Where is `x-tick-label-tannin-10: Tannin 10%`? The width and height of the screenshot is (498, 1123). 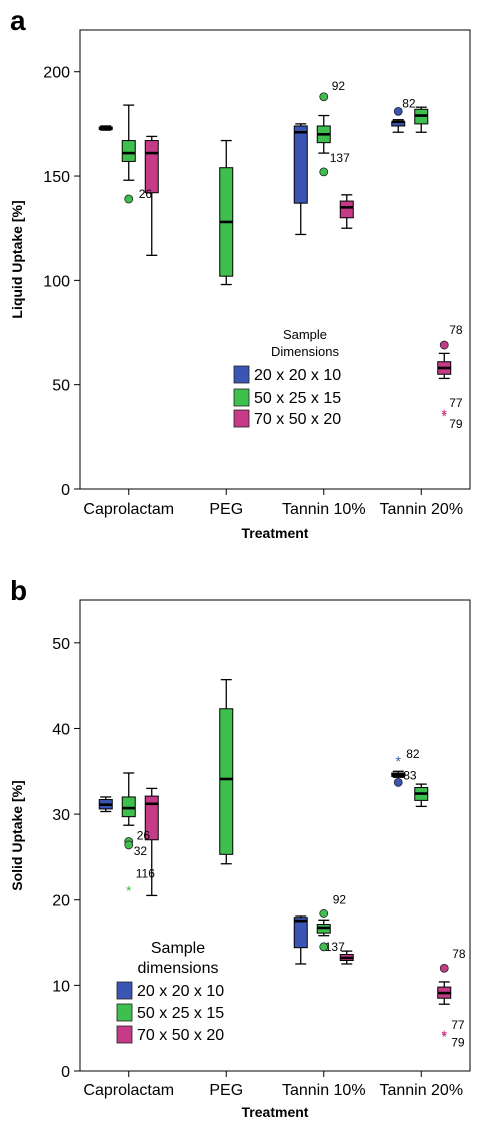
x-tick-label-tannin-10: Tannin 10% is located at coordinates (324, 1090).